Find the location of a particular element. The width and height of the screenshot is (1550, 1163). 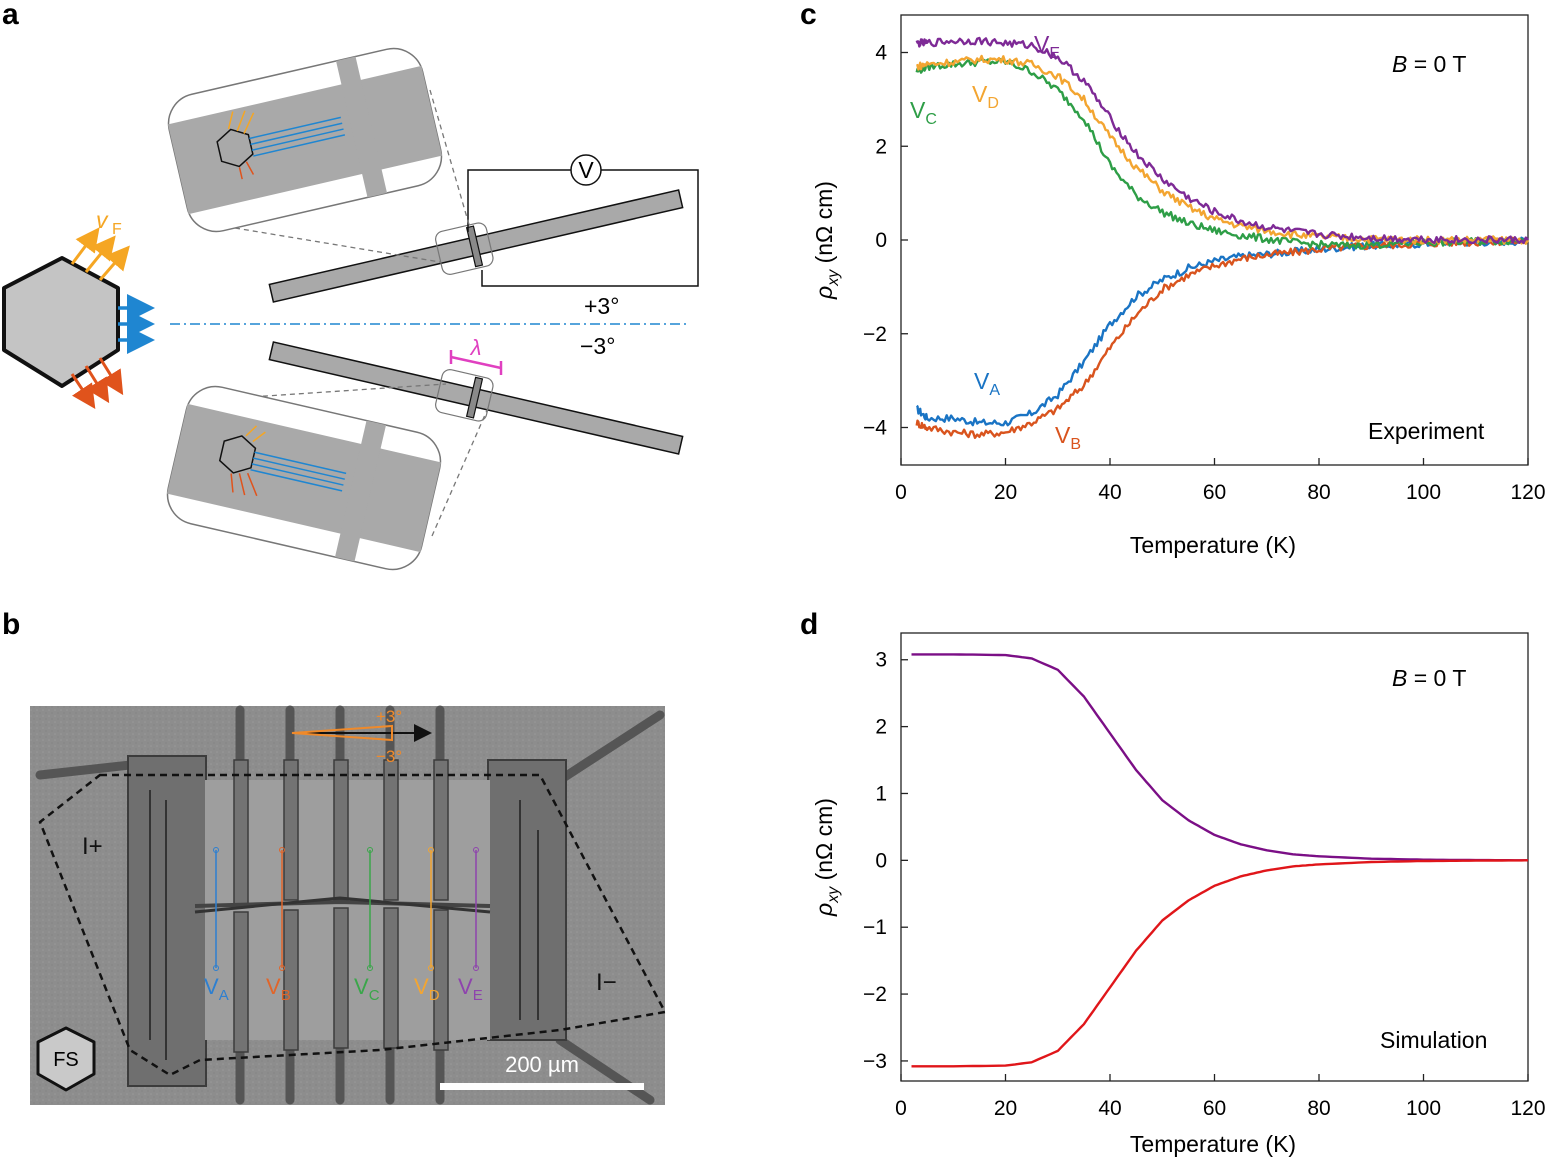

probe-a-name: V is located at coordinates (211, 986).